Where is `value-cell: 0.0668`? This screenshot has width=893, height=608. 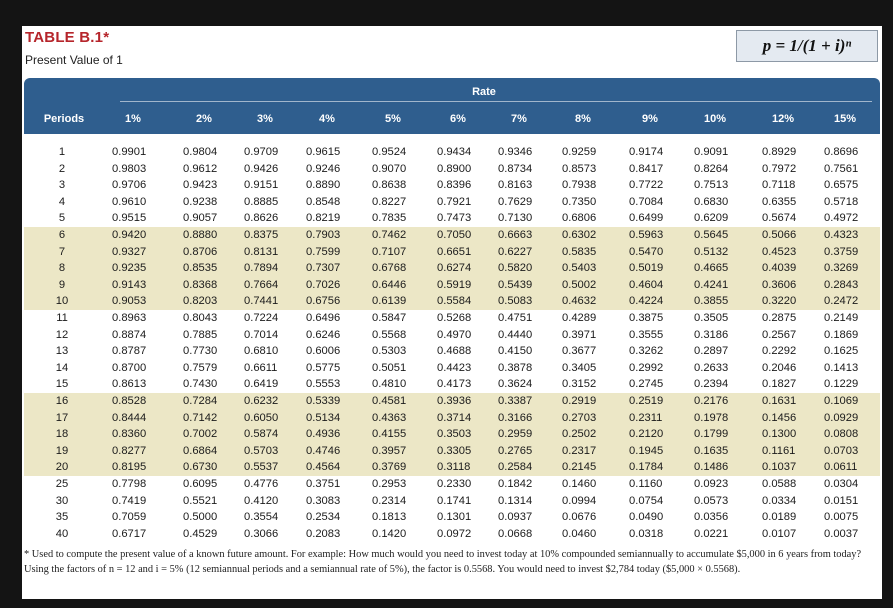 value-cell: 0.0668 is located at coordinates (515, 532).